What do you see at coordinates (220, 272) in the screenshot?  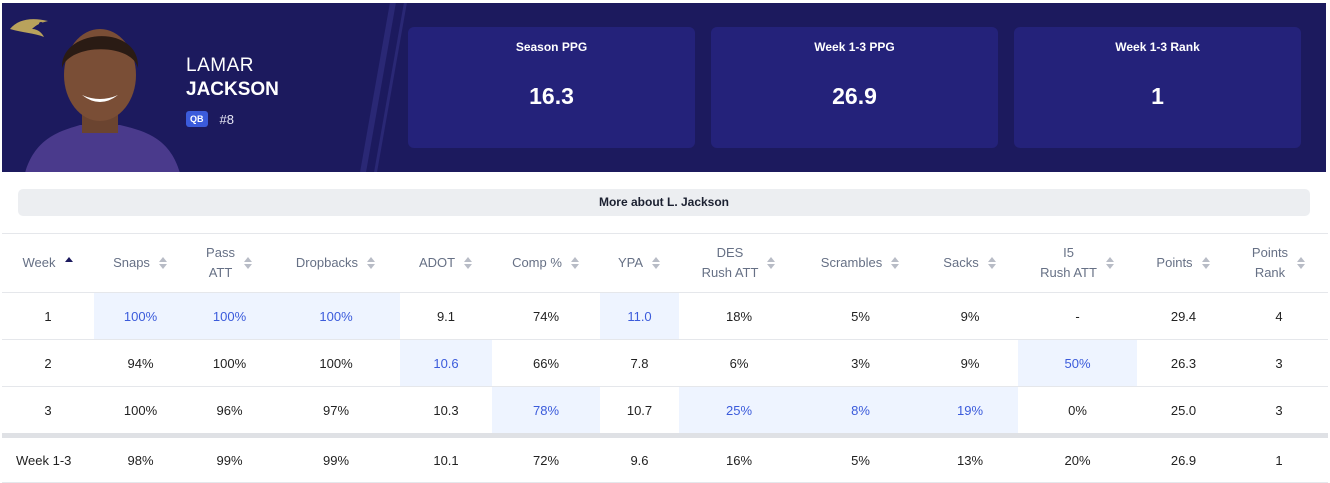 I see `header-line: ATT` at bounding box center [220, 272].